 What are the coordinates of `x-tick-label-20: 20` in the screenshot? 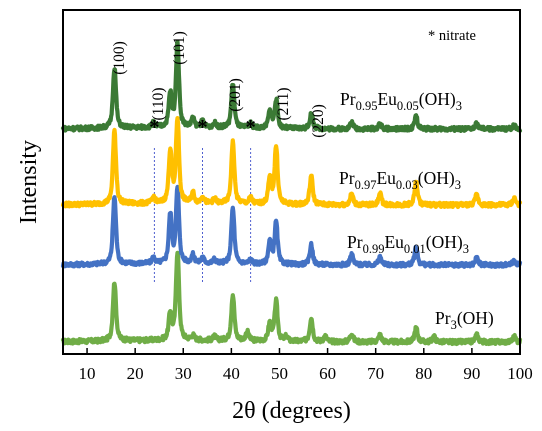 It's located at (135, 373).